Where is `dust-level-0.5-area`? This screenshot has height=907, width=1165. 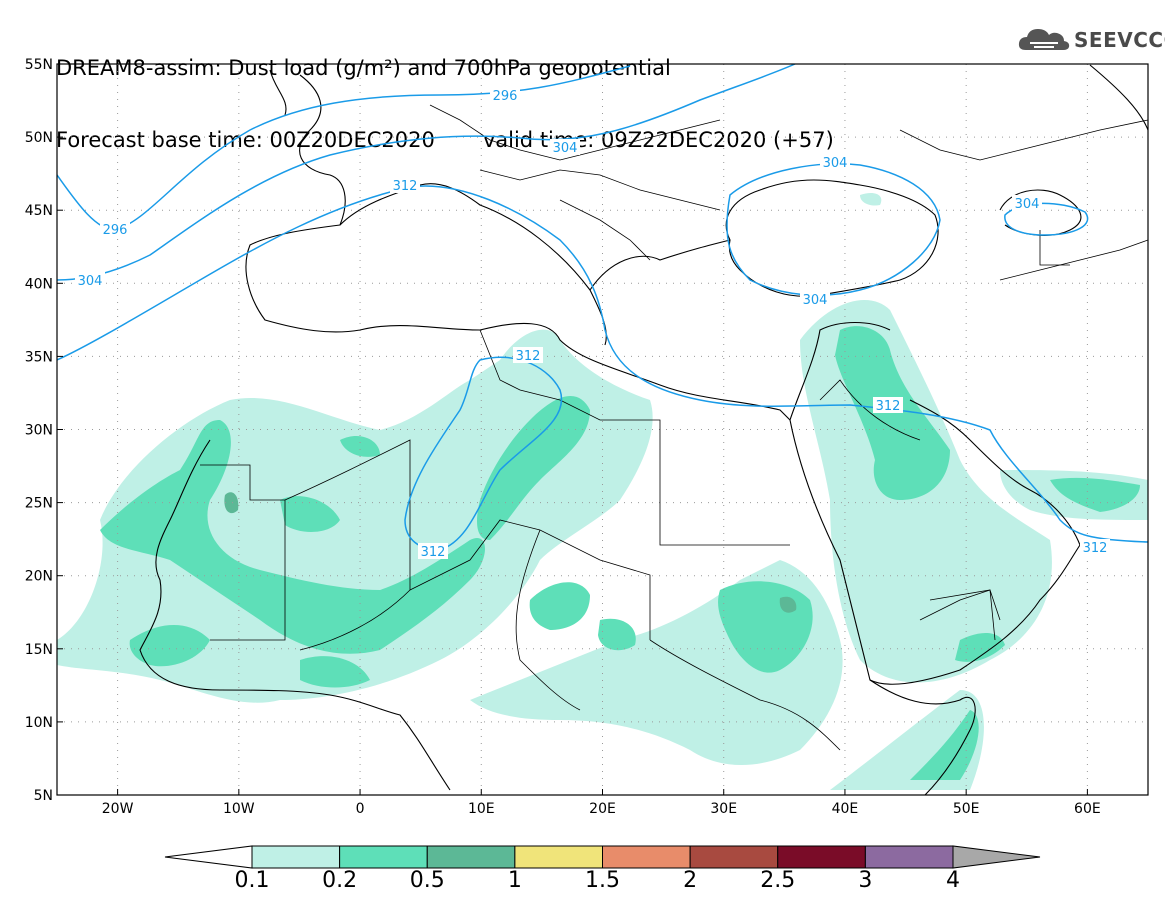
dust-level-0.5-area is located at coordinates (510, 552).